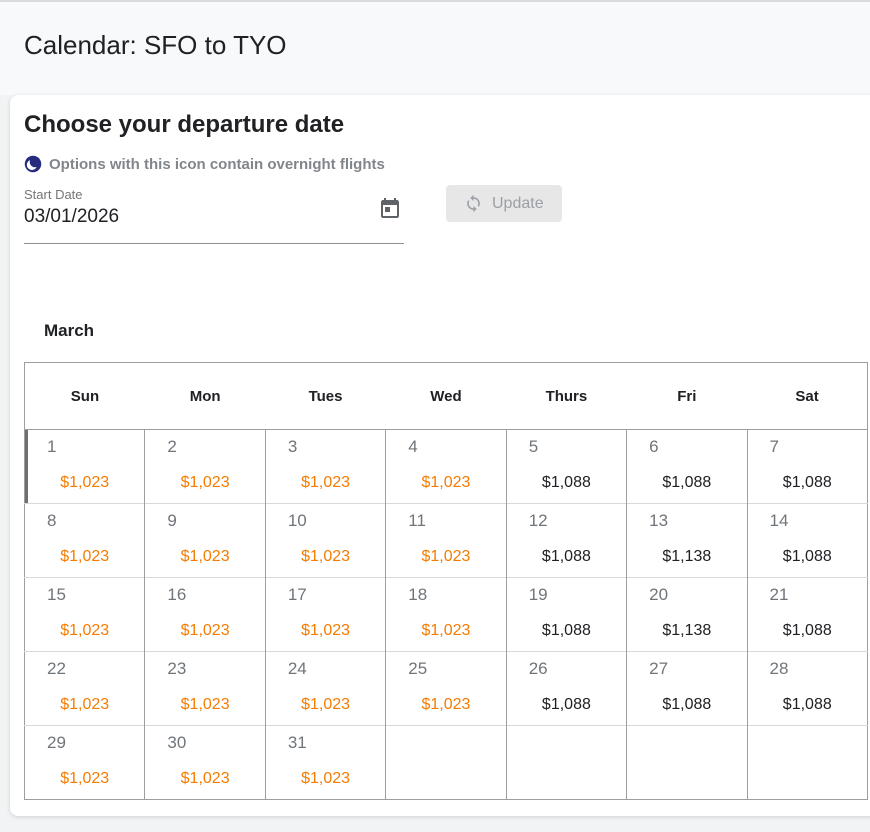 This screenshot has height=832, width=870. What do you see at coordinates (779, 520) in the screenshot?
I see `day-number: 14` at bounding box center [779, 520].